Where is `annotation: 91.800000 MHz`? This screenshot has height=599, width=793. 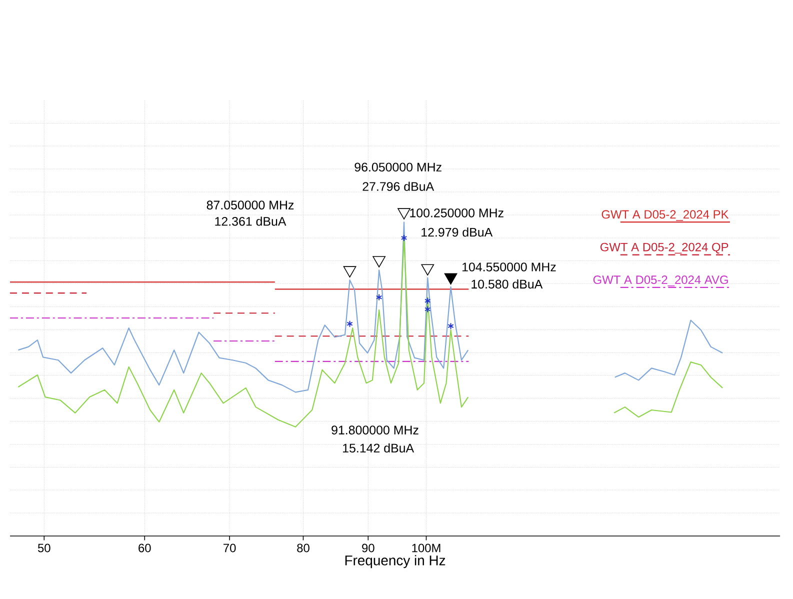 annotation: 91.800000 MHz is located at coordinates (375, 430).